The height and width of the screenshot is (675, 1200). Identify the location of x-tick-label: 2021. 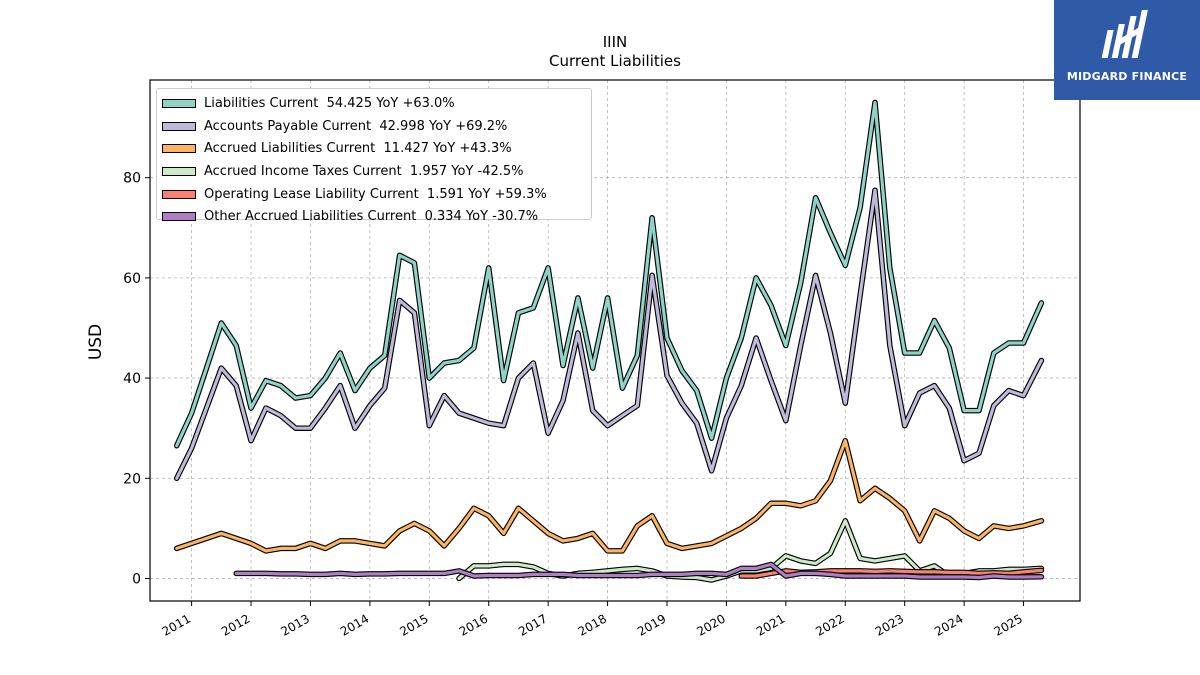
(770, 624).